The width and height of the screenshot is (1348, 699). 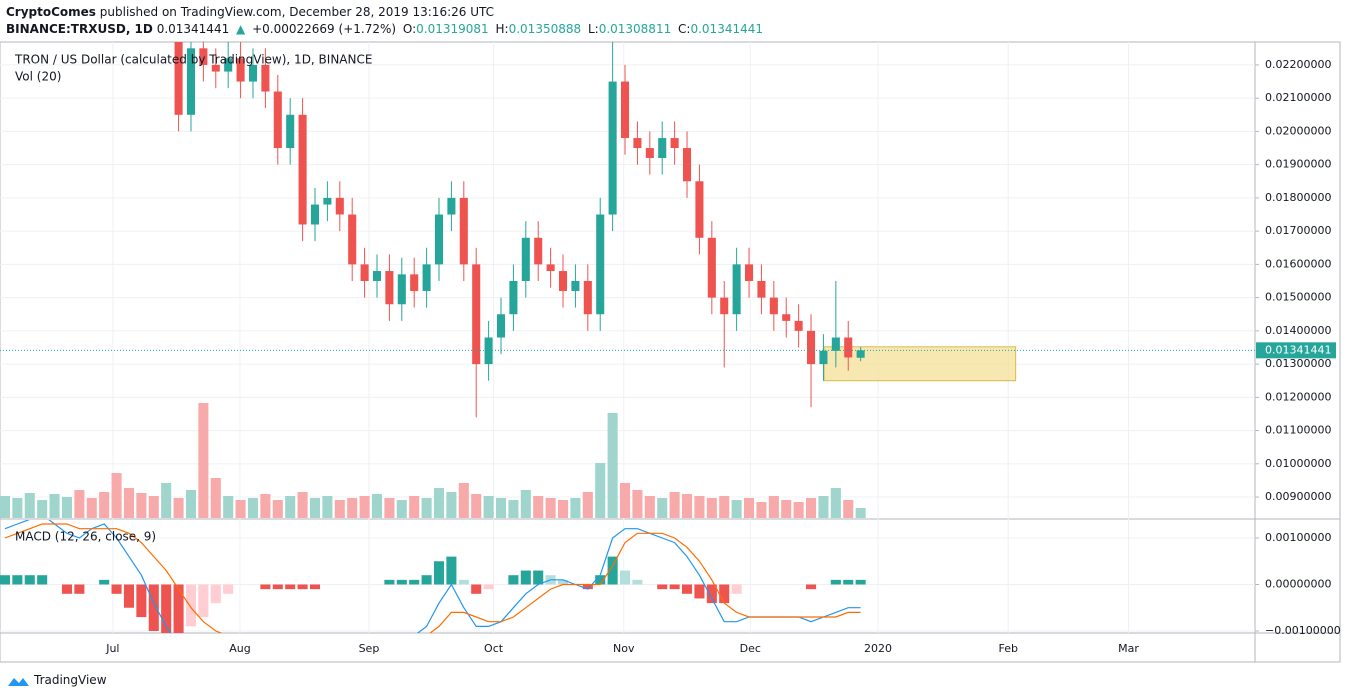 I want to click on y-tick-label: 0.02000000, so click(x=1298, y=130).